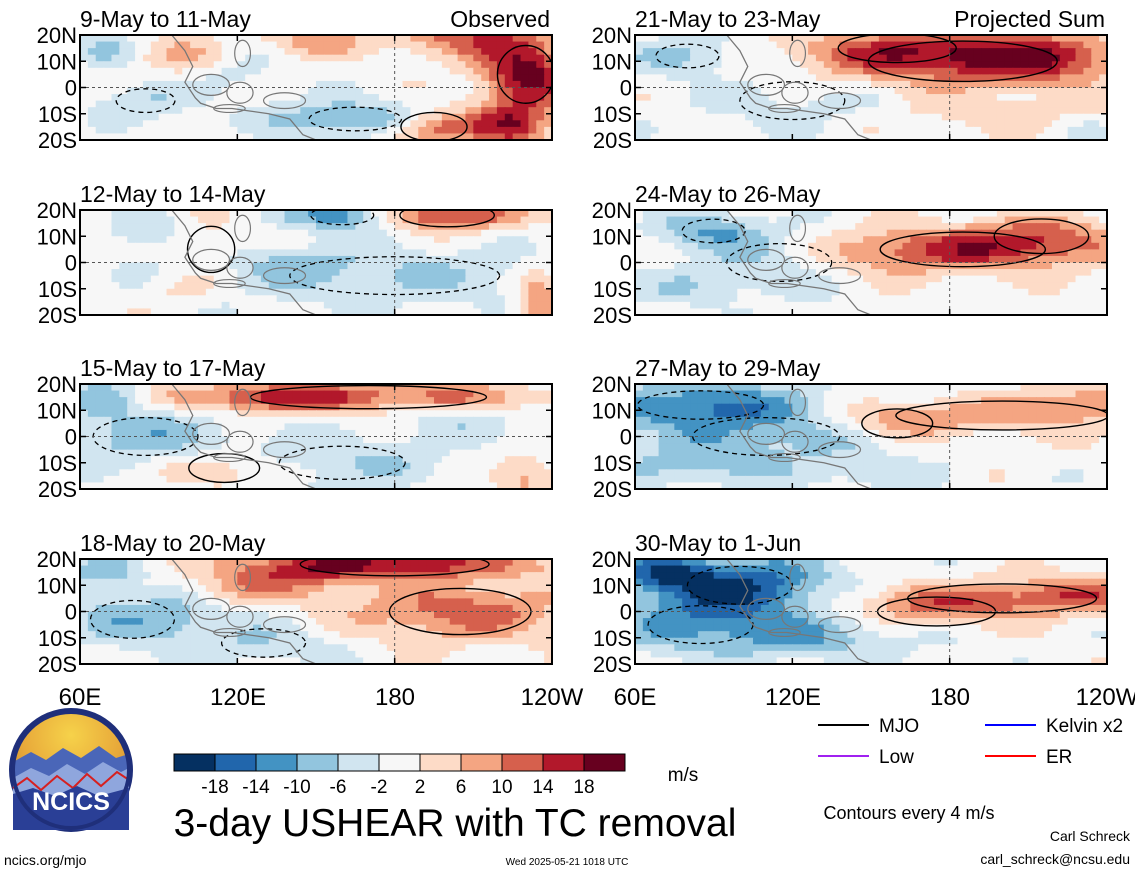  I want to click on footer-timestamp: Wed 2025-05-21 1018 UTC, so click(567, 862).